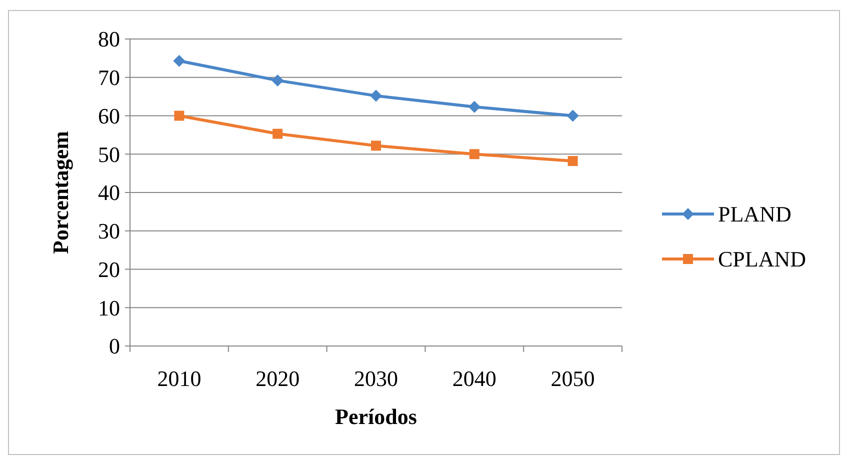 This screenshot has width=841, height=456. Describe the element at coordinates (109, 154) in the screenshot. I see `y-tick-label: 50` at that location.